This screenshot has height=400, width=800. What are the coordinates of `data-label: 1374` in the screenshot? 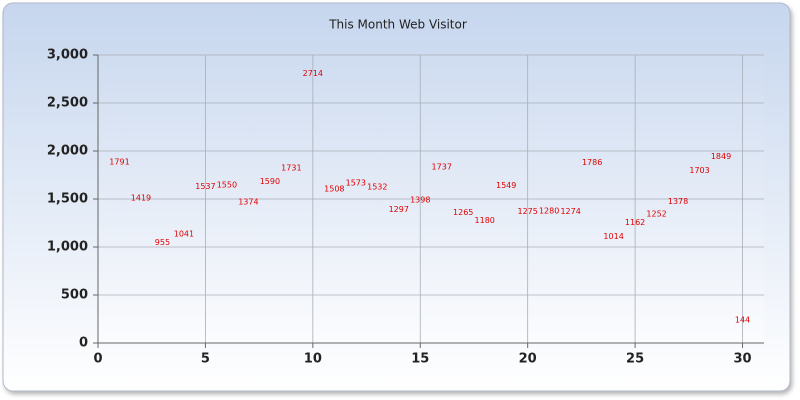 It's located at (248, 202).